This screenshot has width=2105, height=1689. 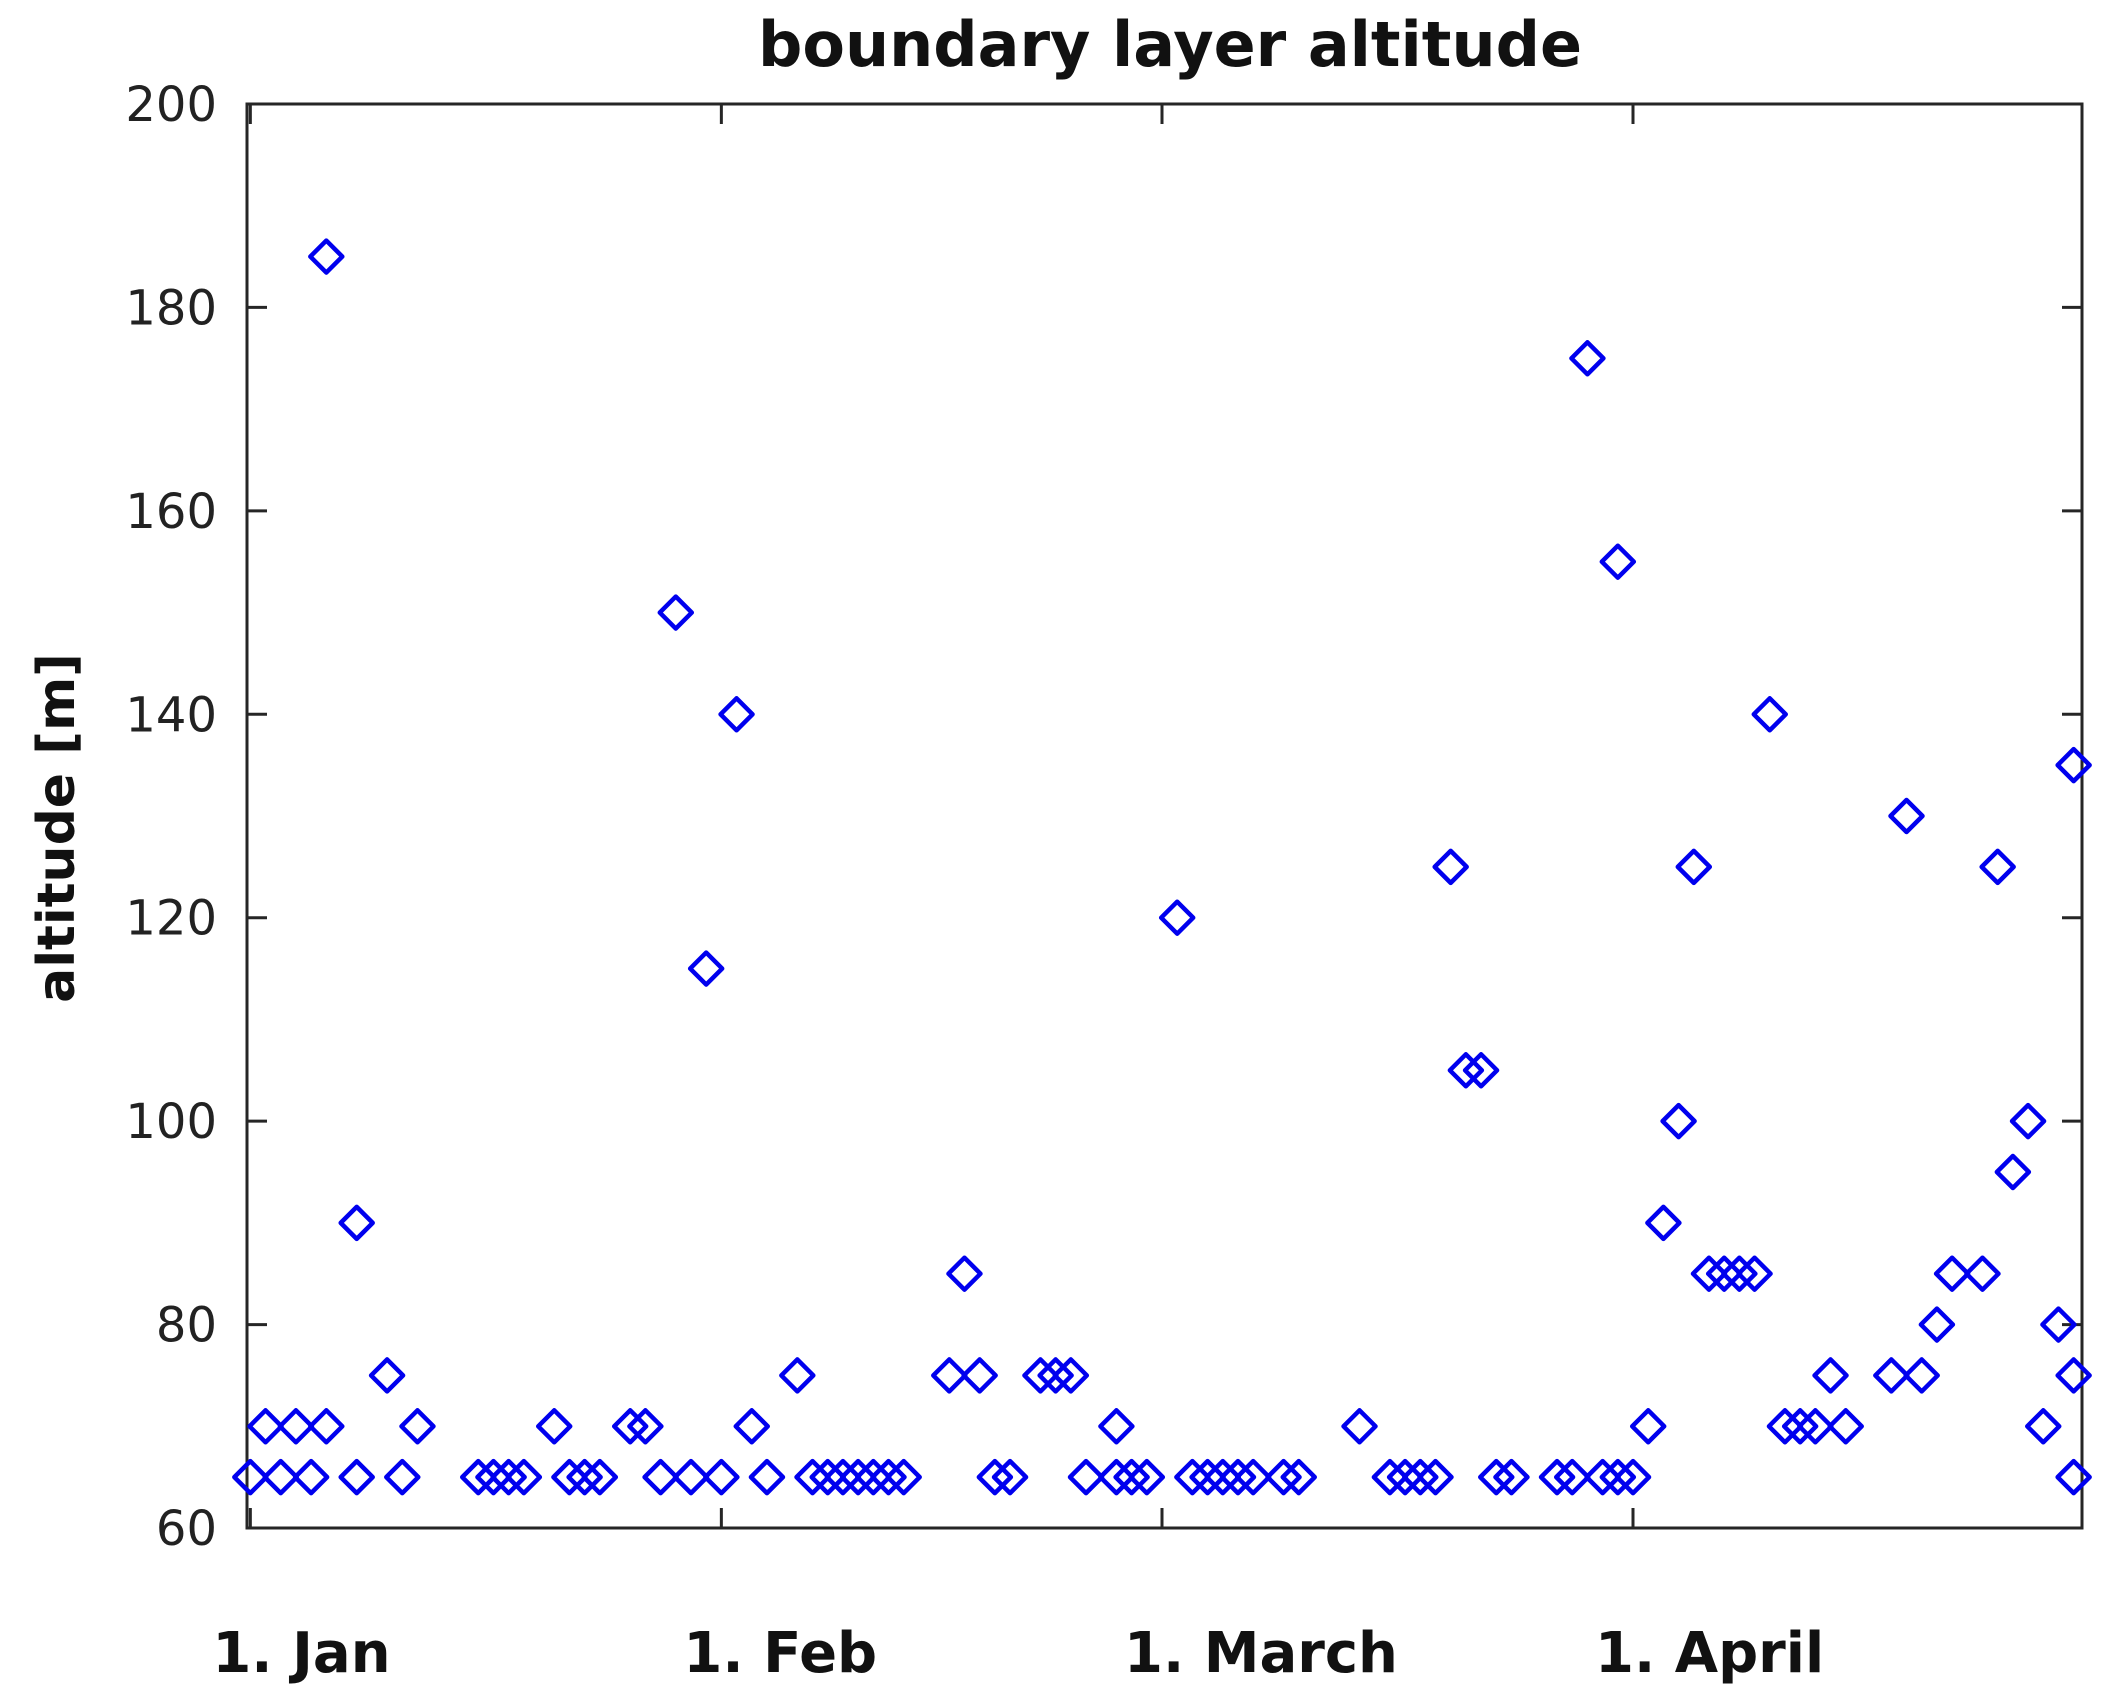 I want to click on y-tick-label: 140, so click(x=171, y=715).